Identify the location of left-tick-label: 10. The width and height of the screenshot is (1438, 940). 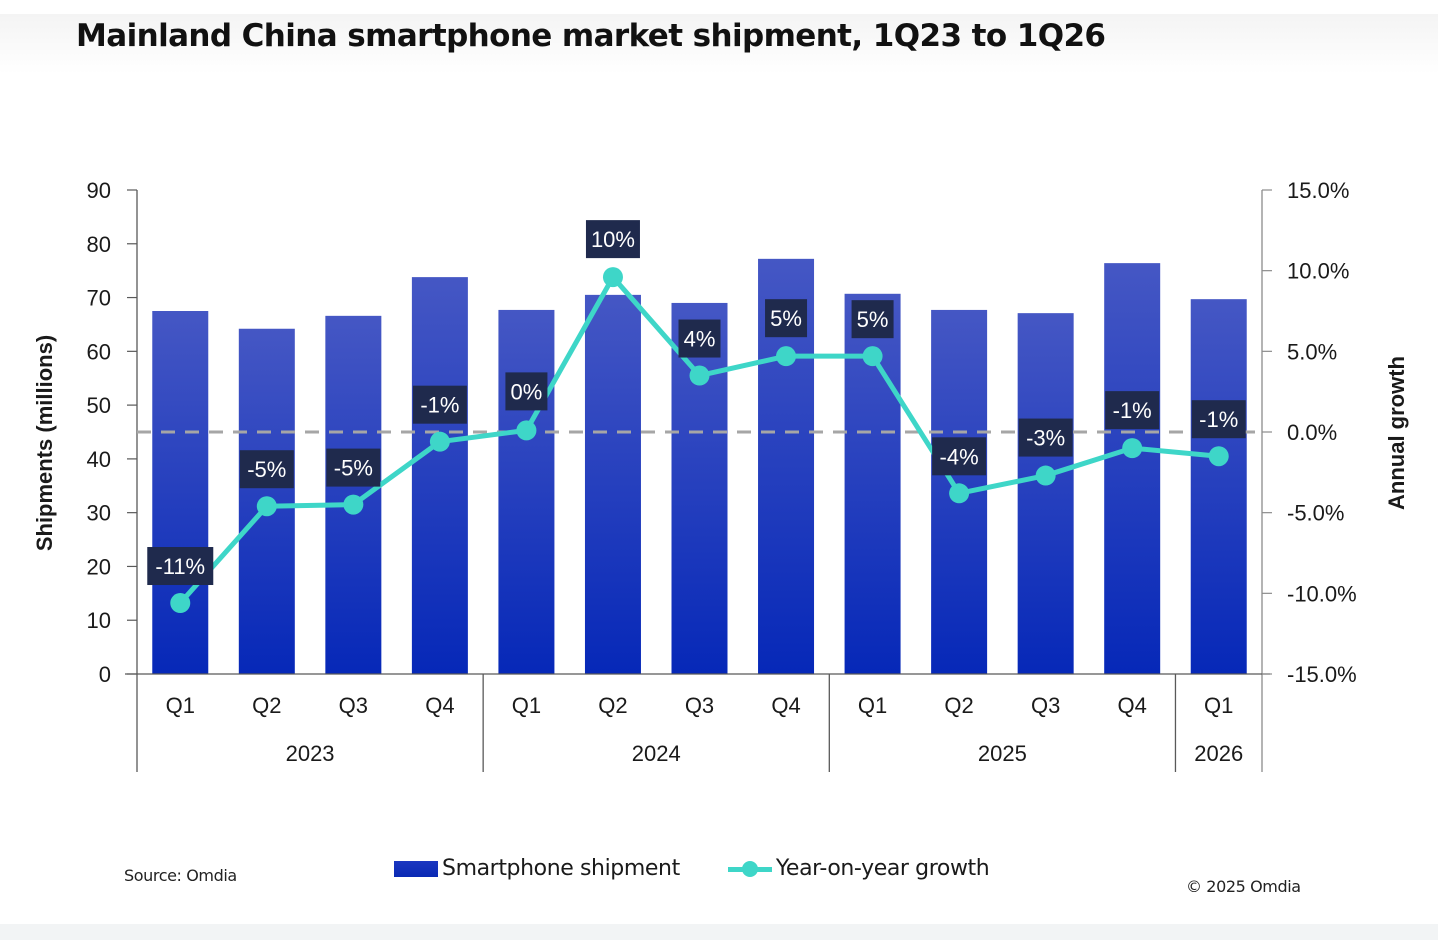
(99, 620).